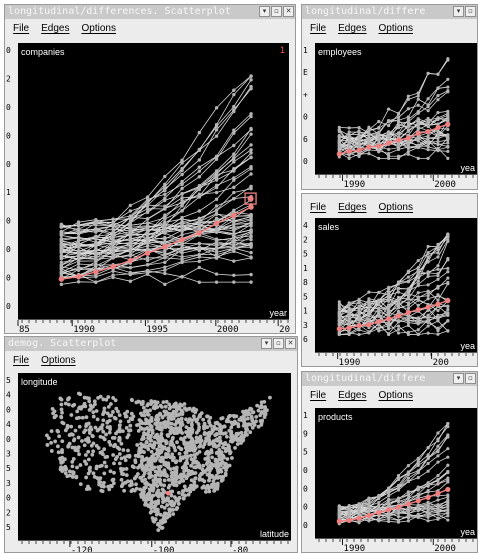 This screenshot has width=478, height=553. I want to click on scatterplot-canvas: products yea, so click(396, 473).